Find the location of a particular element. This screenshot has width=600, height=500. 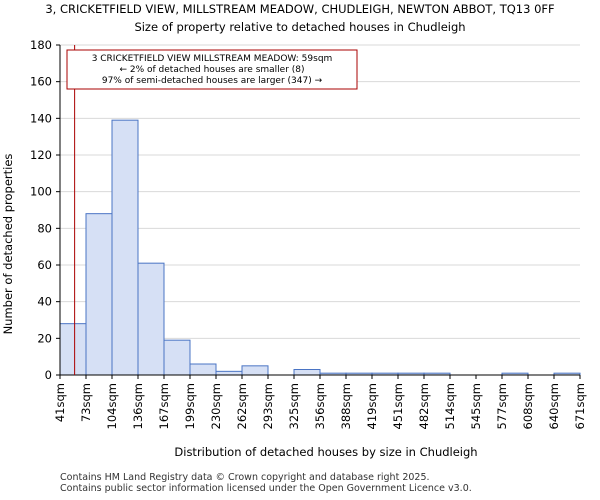

annotation-line-2: ← 2% of detached houses are smaller (8) is located at coordinates (211, 70).